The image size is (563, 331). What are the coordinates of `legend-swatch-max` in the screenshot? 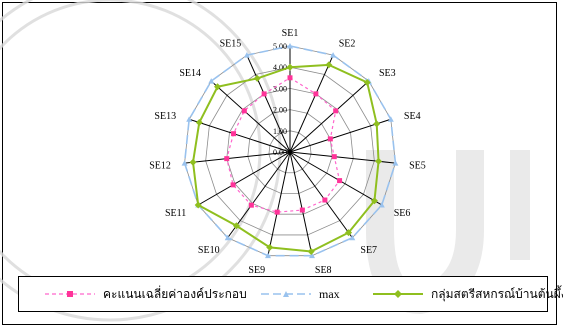 It's located at (286, 294).